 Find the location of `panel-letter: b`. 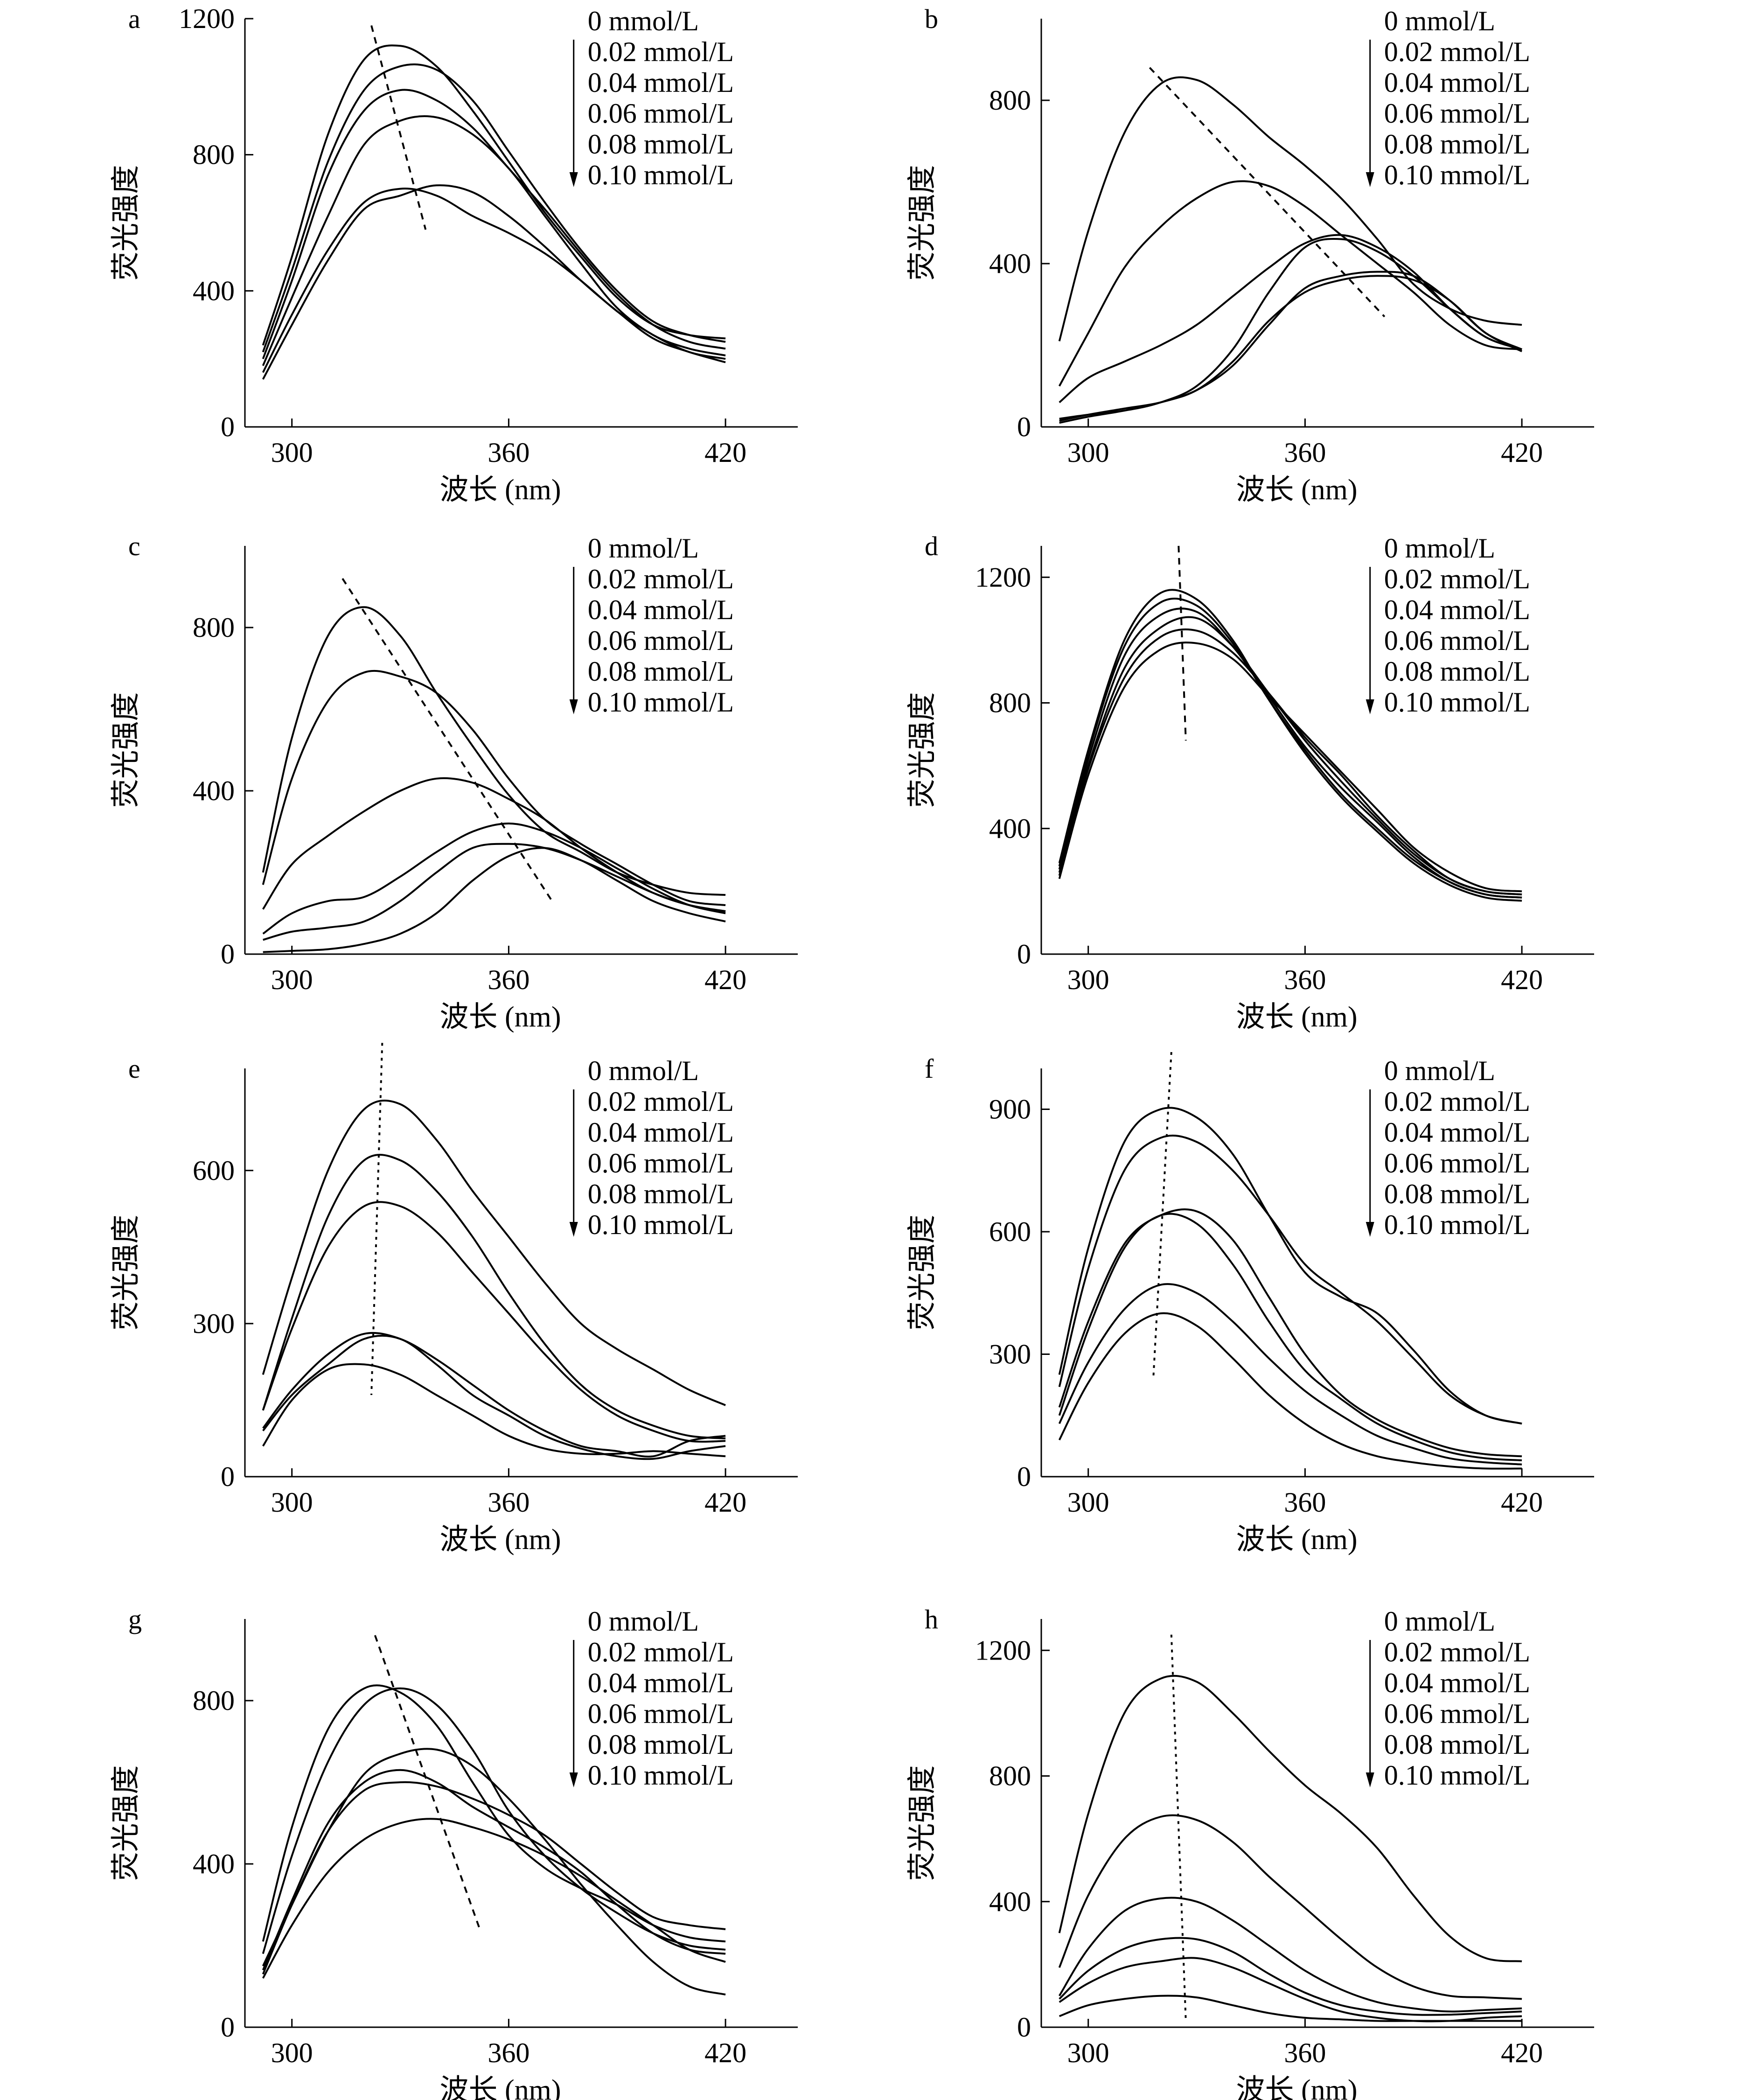

panel-letter: b is located at coordinates (932, 19).